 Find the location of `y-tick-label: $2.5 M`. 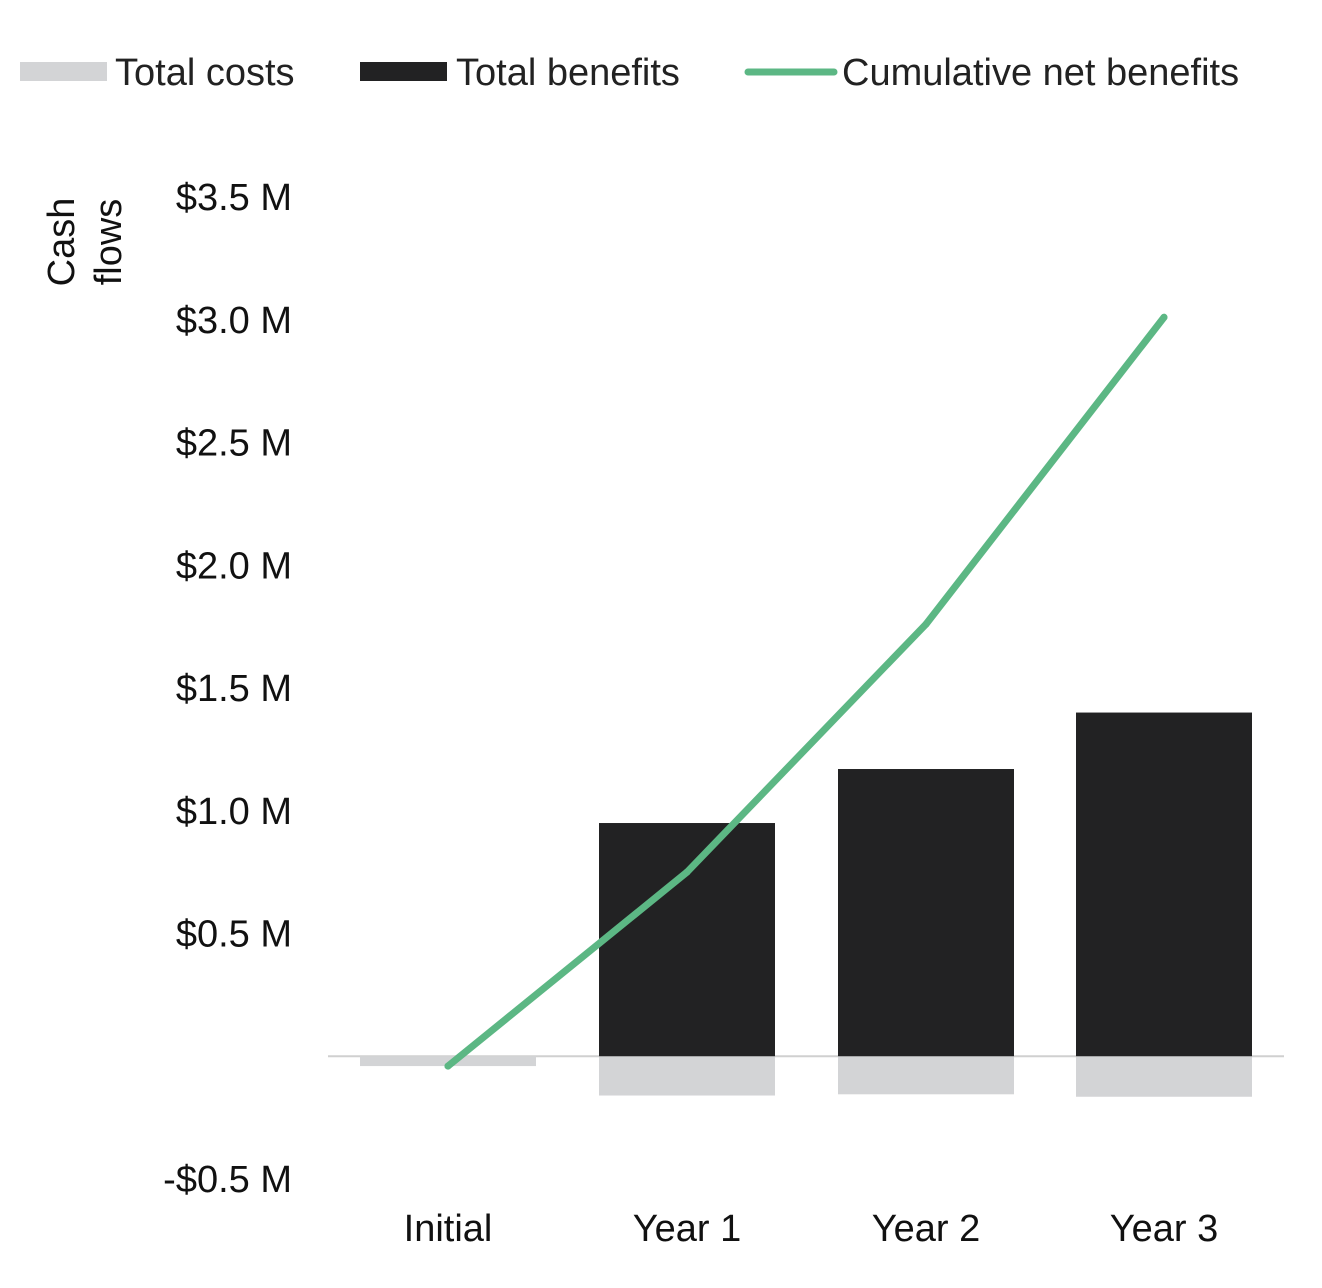

y-tick-label: $2.5 M is located at coordinates (234, 444).